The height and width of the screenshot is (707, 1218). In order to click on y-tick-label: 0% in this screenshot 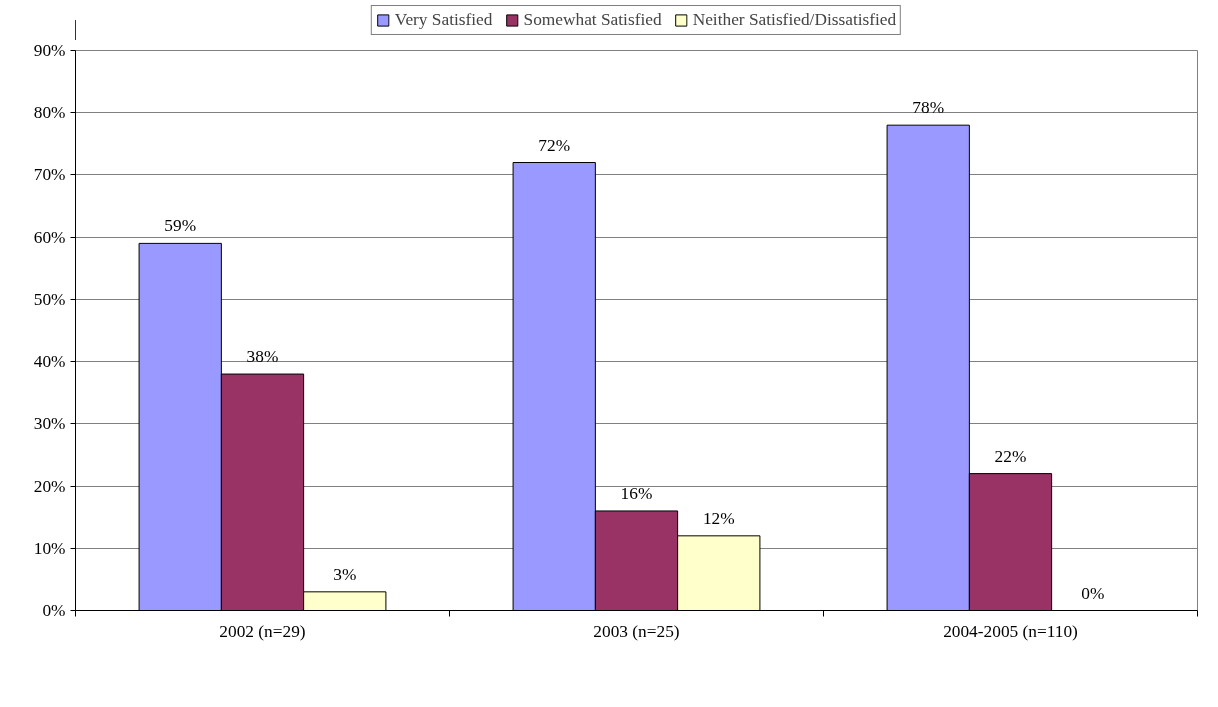, I will do `click(54, 610)`.